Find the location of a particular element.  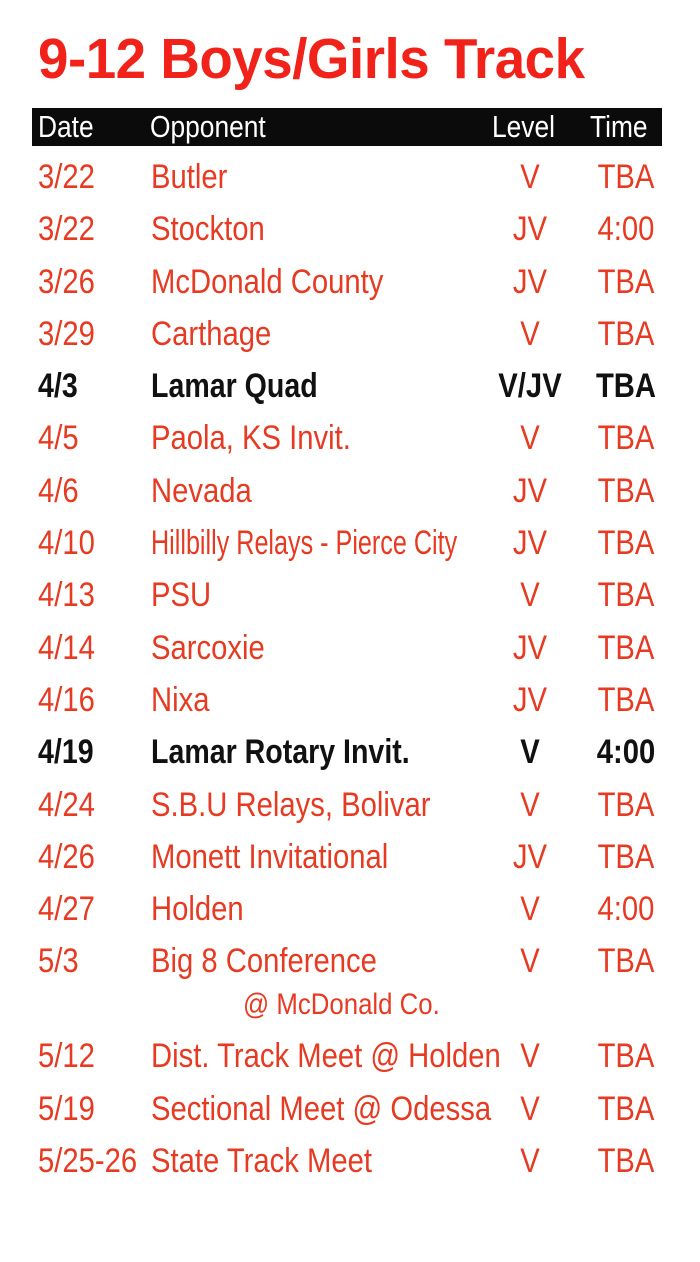

row-date: 4/14 is located at coordinates (66, 647).